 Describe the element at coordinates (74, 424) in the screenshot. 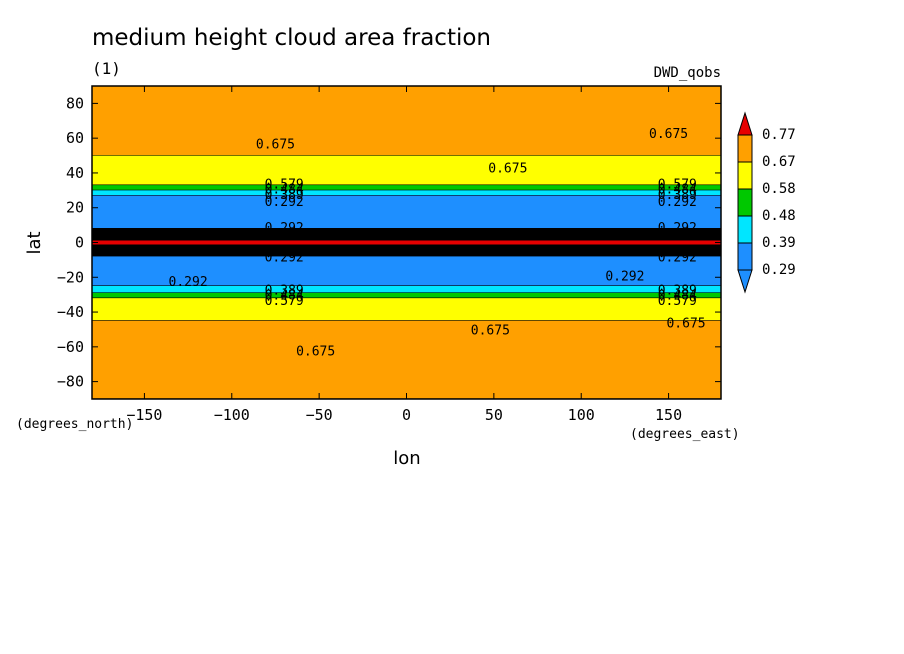

I see `y-units-label: (degrees_north)` at that location.